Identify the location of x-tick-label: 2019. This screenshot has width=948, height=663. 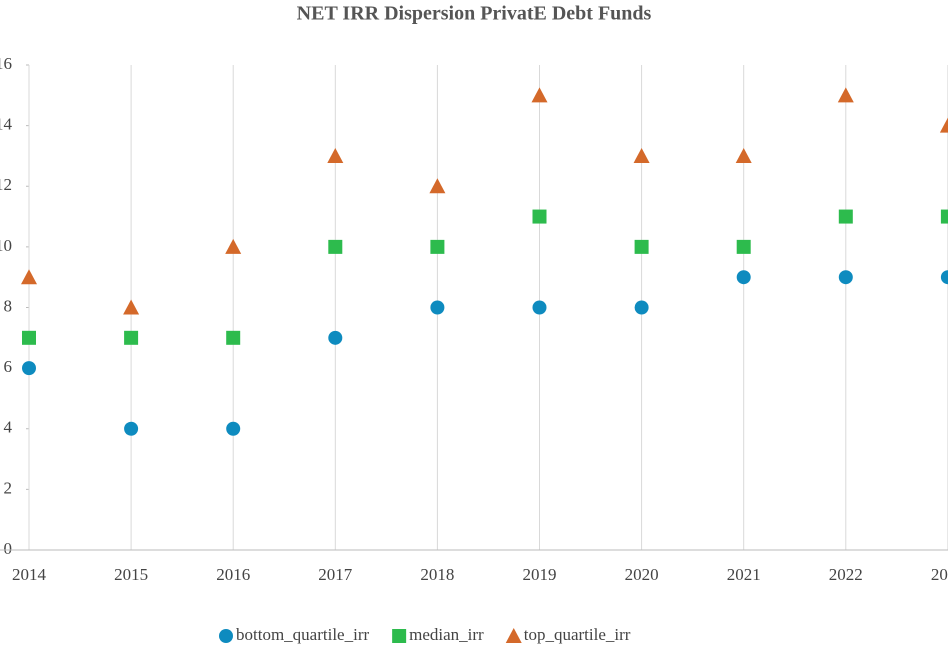
(540, 574).